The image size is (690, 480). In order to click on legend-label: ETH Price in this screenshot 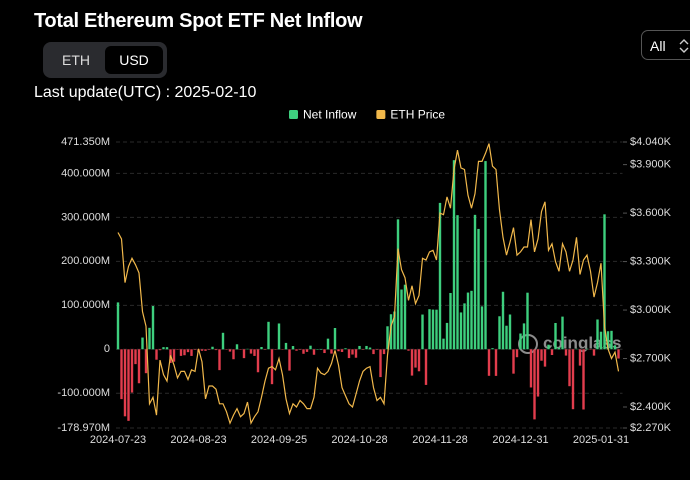, I will do `click(417, 115)`.